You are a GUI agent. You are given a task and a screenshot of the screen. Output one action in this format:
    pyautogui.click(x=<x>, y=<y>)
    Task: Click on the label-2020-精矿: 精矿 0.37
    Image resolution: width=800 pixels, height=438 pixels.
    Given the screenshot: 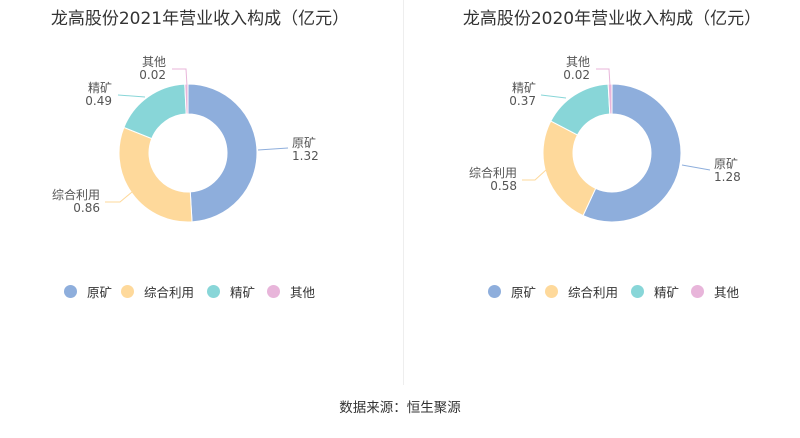 What is the action you would take?
    pyautogui.click(x=522, y=95)
    